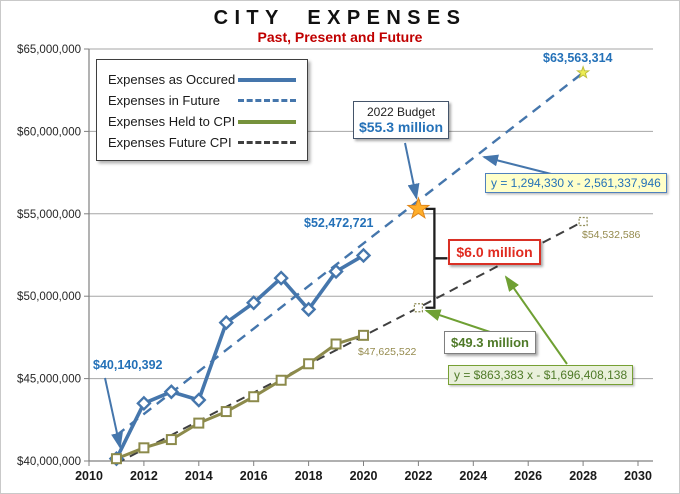  I want to click on budget-star-icon, so click(418, 208).